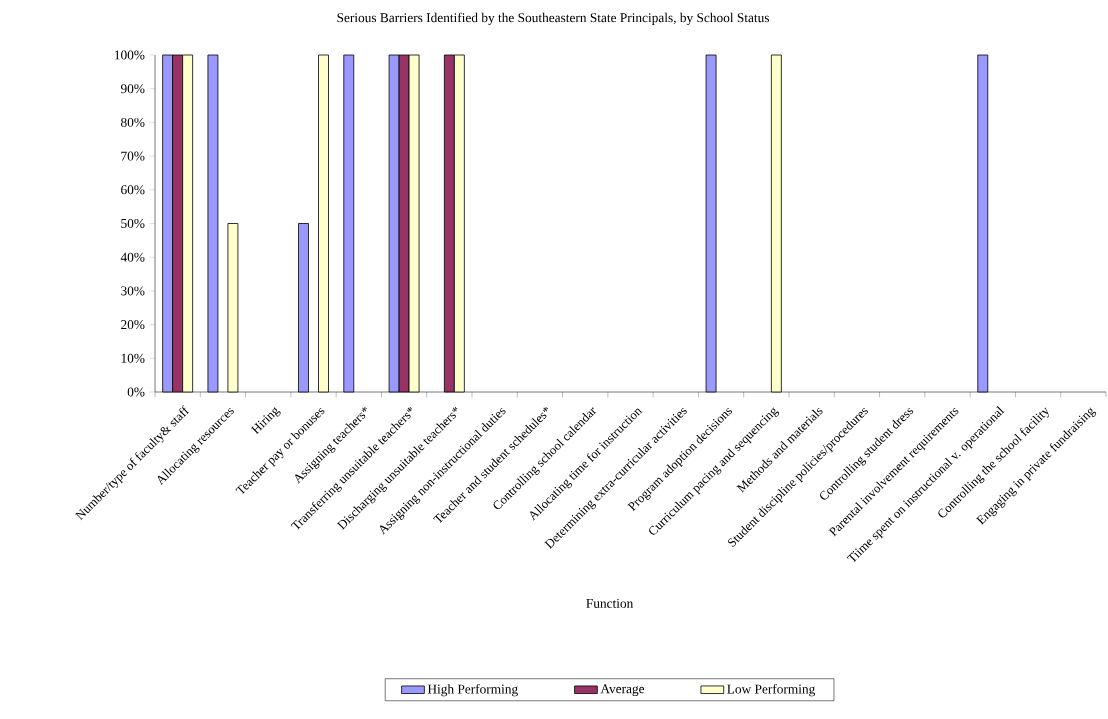  Describe the element at coordinates (133, 223) in the screenshot. I see `y-tick-label: 50%` at that location.